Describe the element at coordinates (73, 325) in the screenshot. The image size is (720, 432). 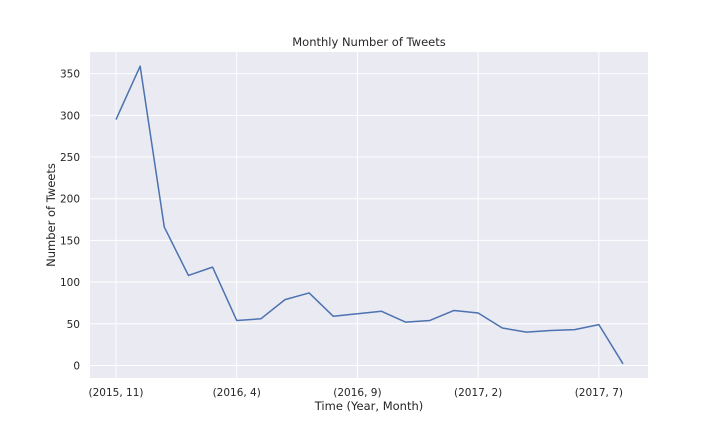
I see `y-tick-label: 50` at that location.